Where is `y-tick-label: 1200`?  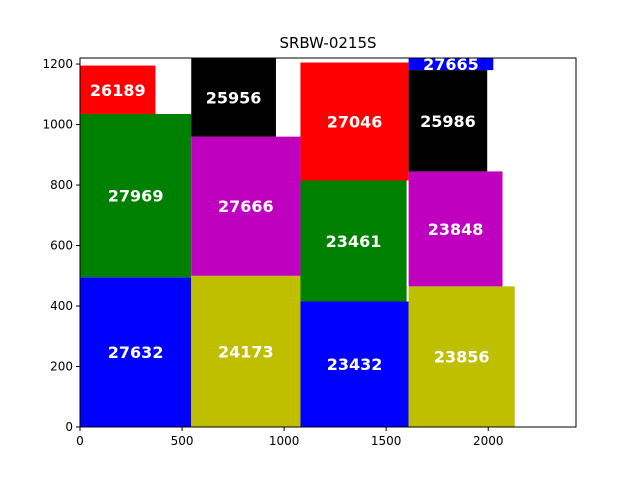
y-tick-label: 1200 is located at coordinates (57, 64).